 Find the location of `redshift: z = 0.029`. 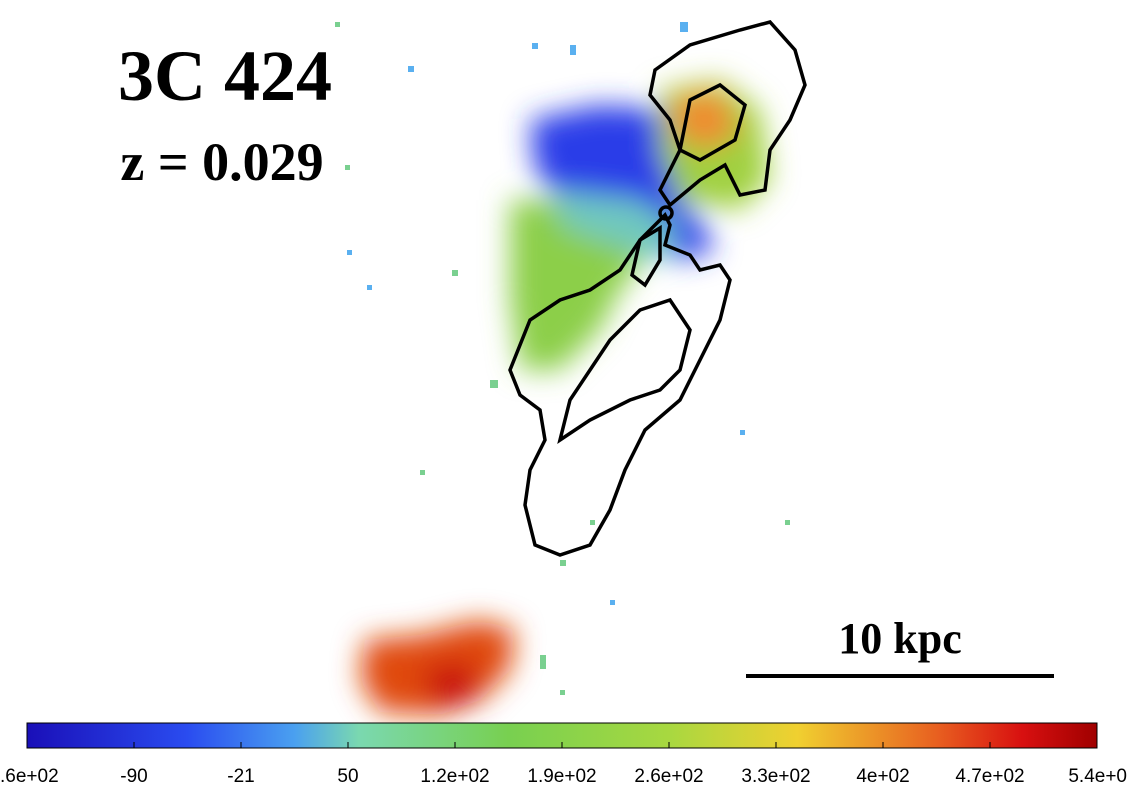

redshift: z = 0.029 is located at coordinates (221, 162).